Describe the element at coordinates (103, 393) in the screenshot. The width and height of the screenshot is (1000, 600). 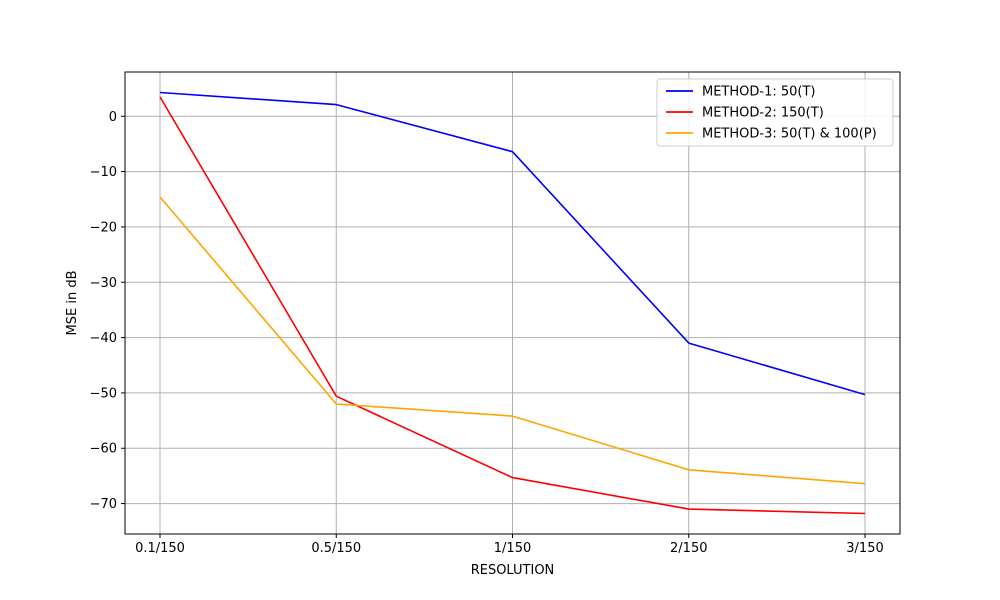
I see `y-tick-label: −50` at that location.